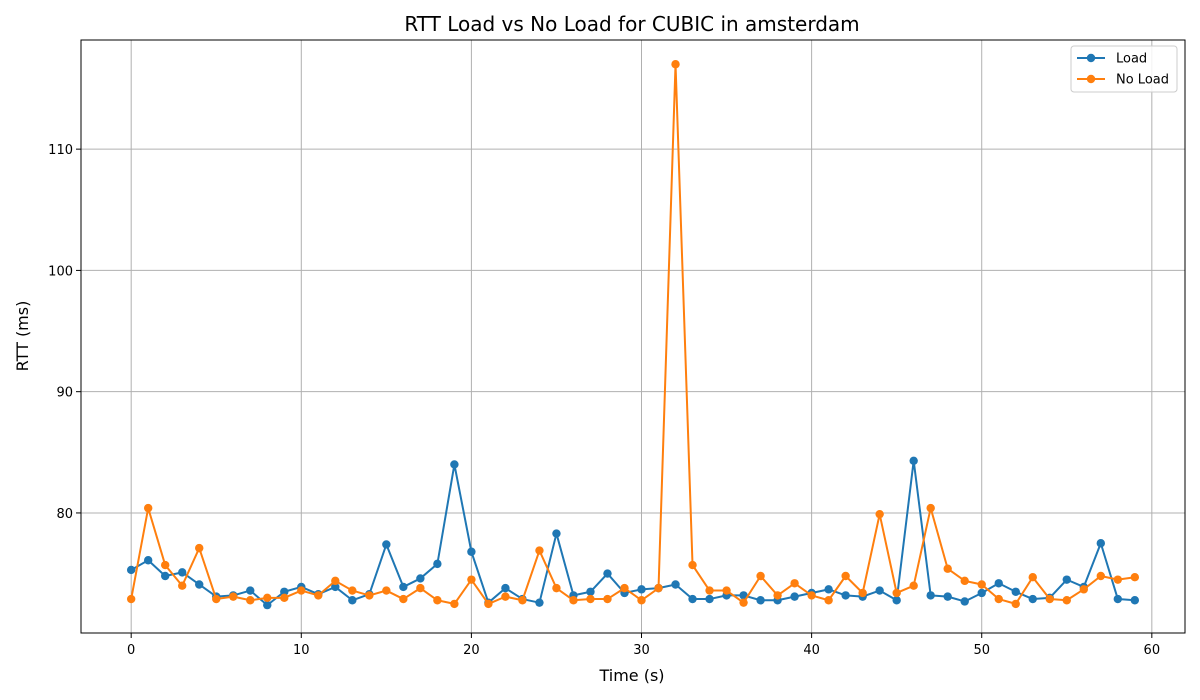 This screenshot has width=1200, height=700. Describe the element at coordinates (131, 650) in the screenshot. I see `x-tick-label: 0` at that location.